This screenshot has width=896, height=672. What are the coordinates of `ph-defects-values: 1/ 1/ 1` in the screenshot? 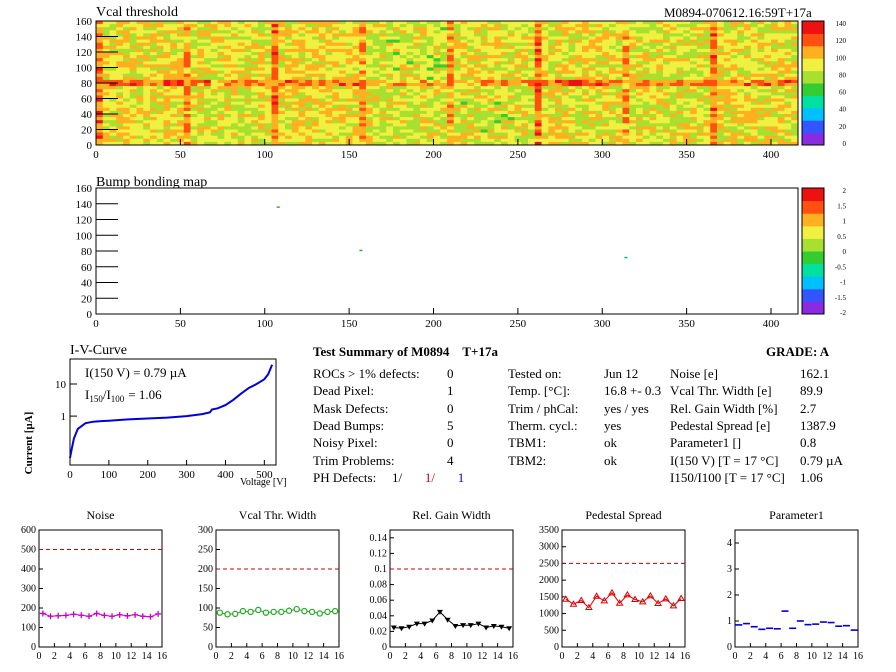 It's located at (428, 478).